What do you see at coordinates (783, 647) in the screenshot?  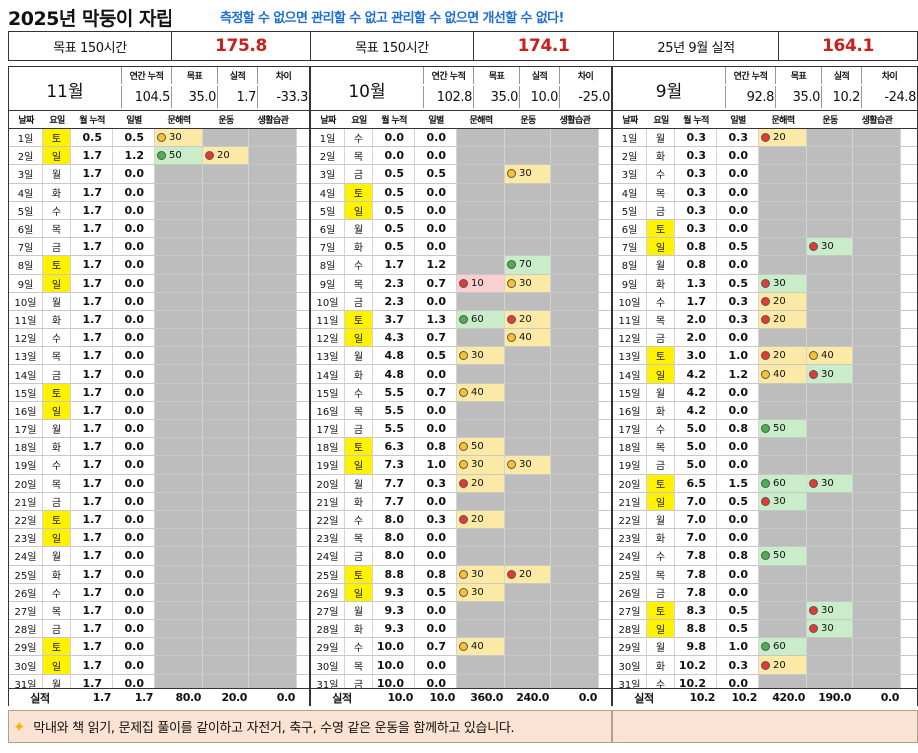 I see `literacy-cell: 60` at bounding box center [783, 647].